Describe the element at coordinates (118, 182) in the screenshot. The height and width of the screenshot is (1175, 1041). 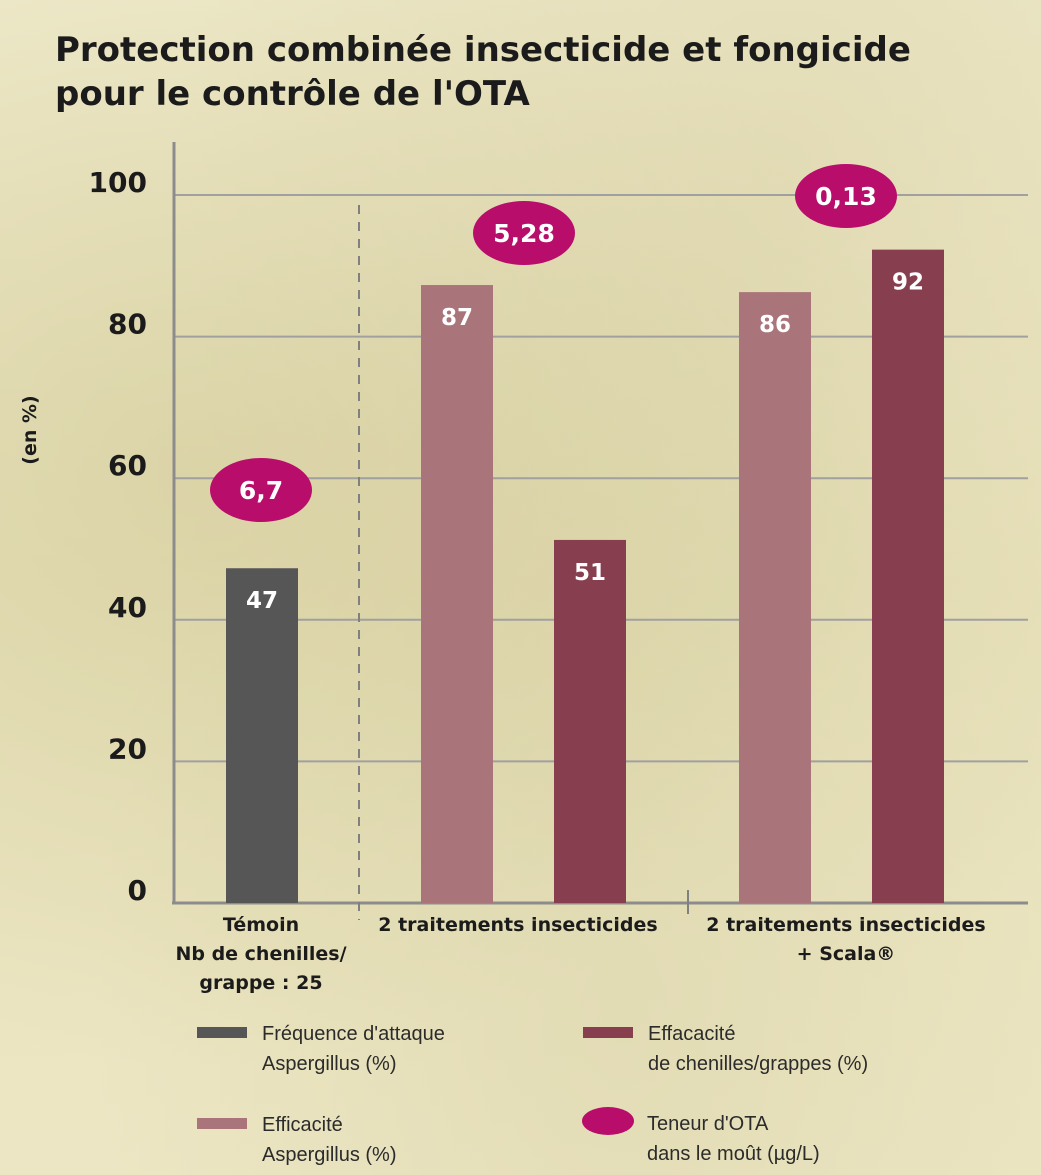
I see `y-tick-label-100: 100` at that location.